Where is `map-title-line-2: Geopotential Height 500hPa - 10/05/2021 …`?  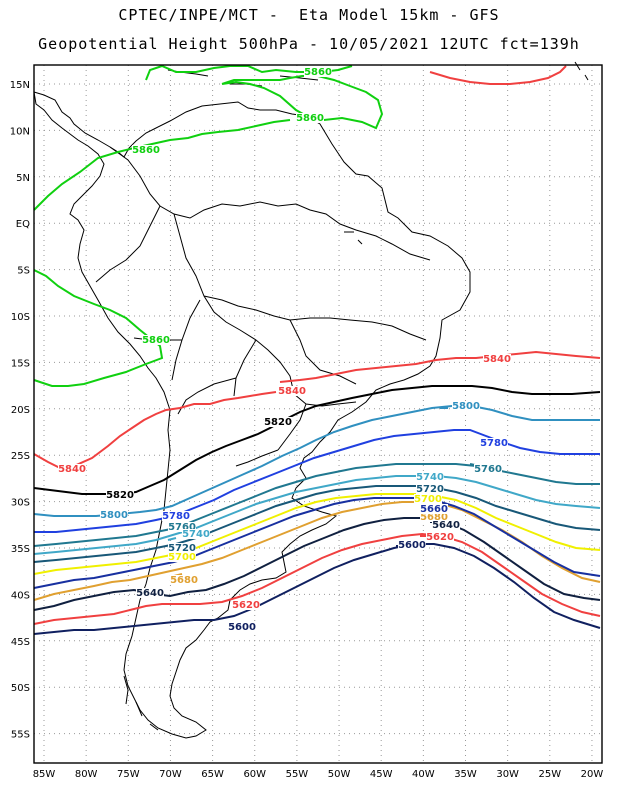
map-title-line-2: Geopotential Height 500hPa - 10/05/2021 … is located at coordinates (309, 44).